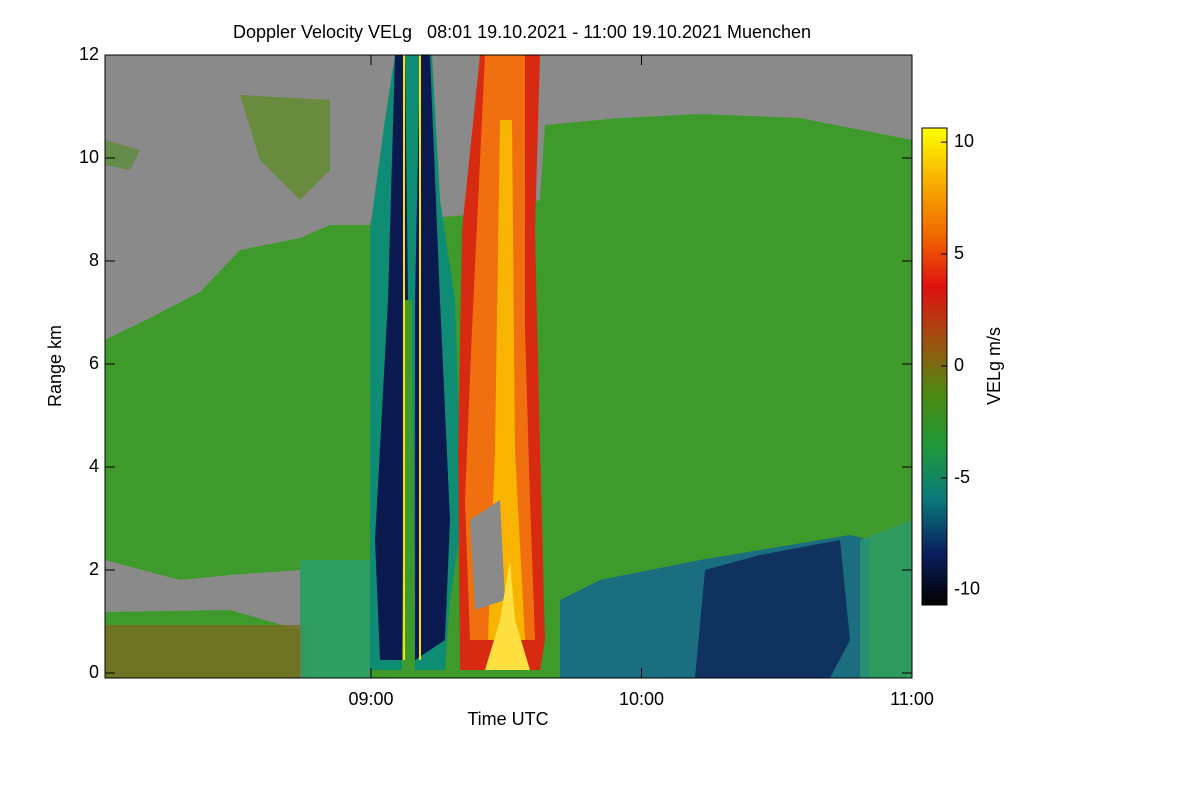 This screenshot has height=800, width=1200. What do you see at coordinates (964, 141) in the screenshot?
I see `colorbar-tick-label: 10` at bounding box center [964, 141].